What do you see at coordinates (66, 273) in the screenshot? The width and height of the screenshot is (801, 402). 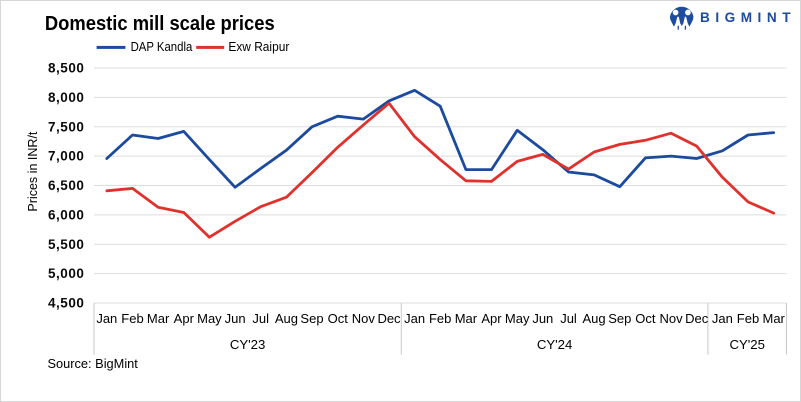 I see `svg-text: 5,000` at bounding box center [66, 273].